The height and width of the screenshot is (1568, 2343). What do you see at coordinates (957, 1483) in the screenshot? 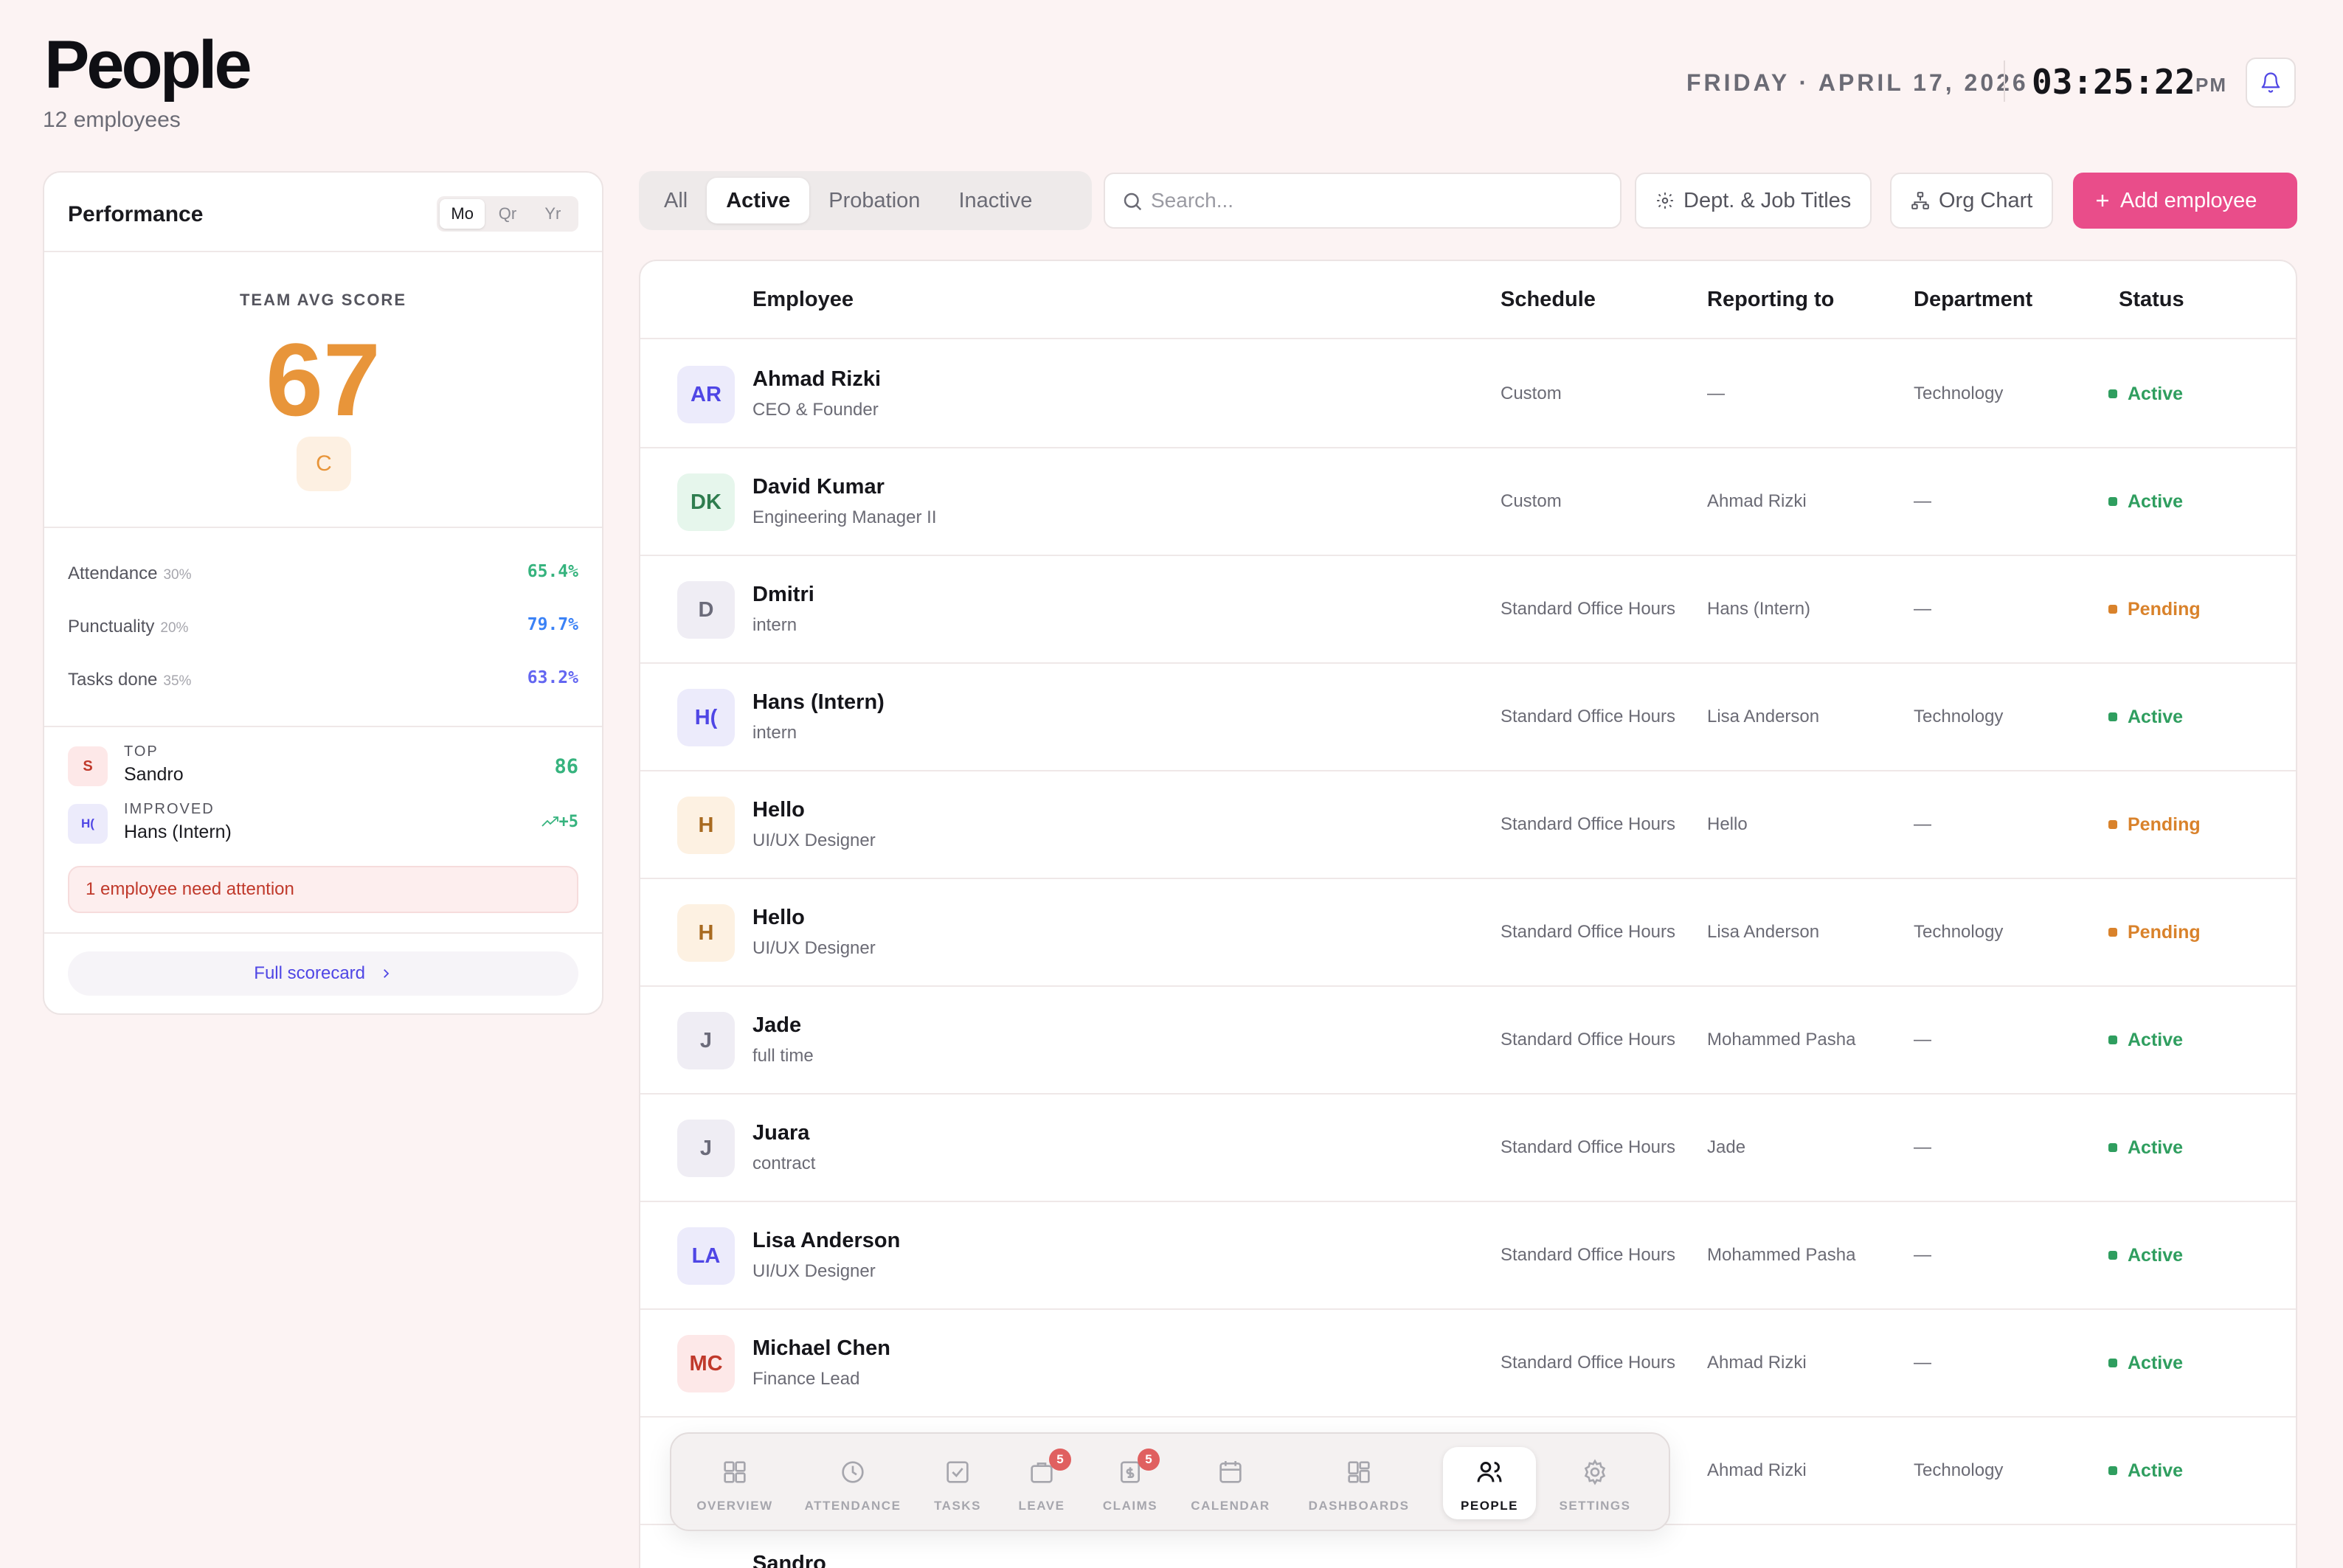
I see `nav-tasks: TASKS` at bounding box center [957, 1483].